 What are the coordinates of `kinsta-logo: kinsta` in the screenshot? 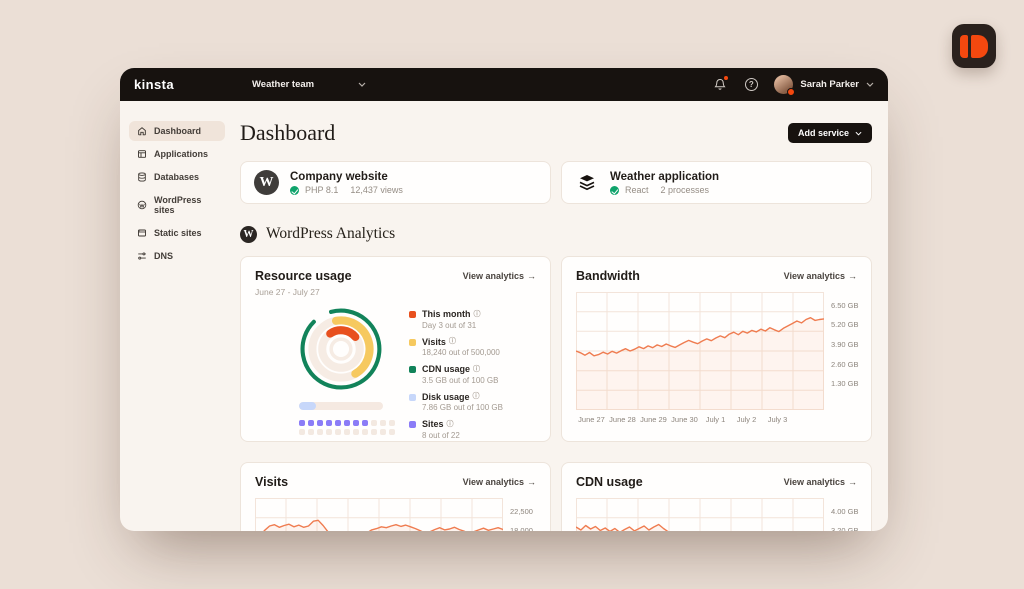 It's located at (154, 84).